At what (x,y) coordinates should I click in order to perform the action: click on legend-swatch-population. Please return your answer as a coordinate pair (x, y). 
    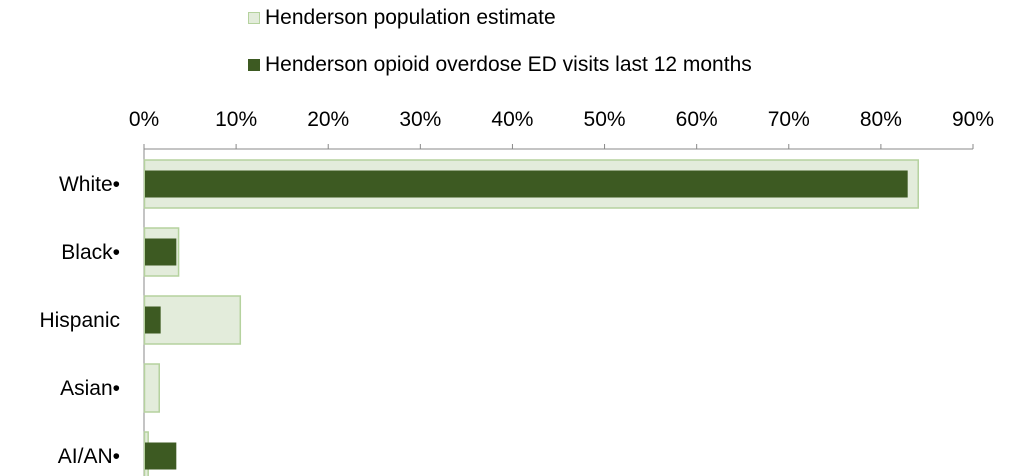
    Looking at the image, I should click on (254, 18).